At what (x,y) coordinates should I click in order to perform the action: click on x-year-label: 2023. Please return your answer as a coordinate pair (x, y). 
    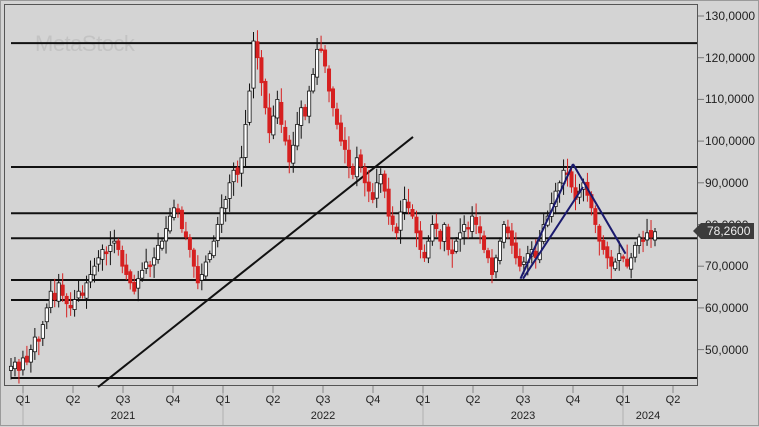
    Looking at the image, I should click on (523, 416).